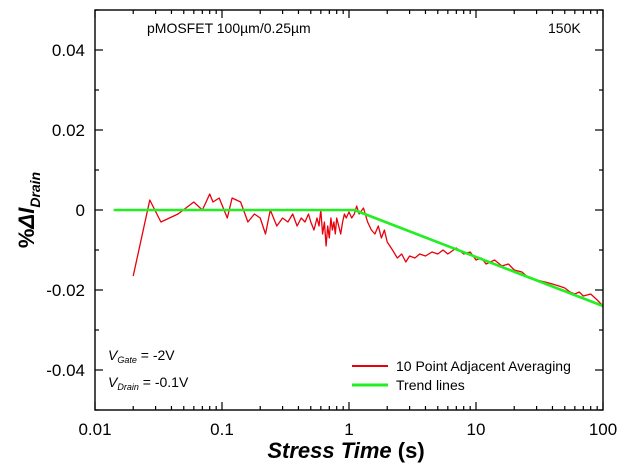 The height and width of the screenshot is (466, 632). I want to click on y-tick-label: -0.04, so click(65, 370).